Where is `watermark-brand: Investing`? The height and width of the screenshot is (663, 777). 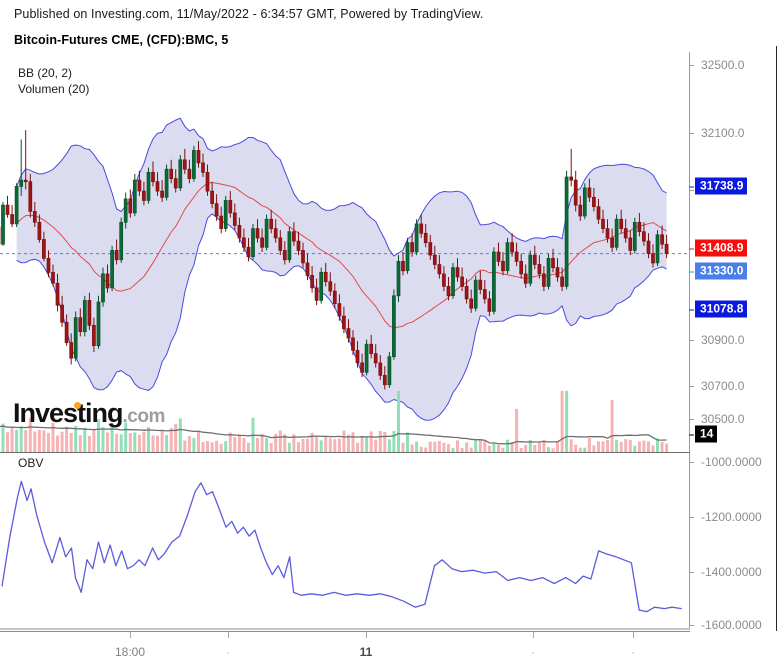 watermark-brand: Investing is located at coordinates (68, 413).